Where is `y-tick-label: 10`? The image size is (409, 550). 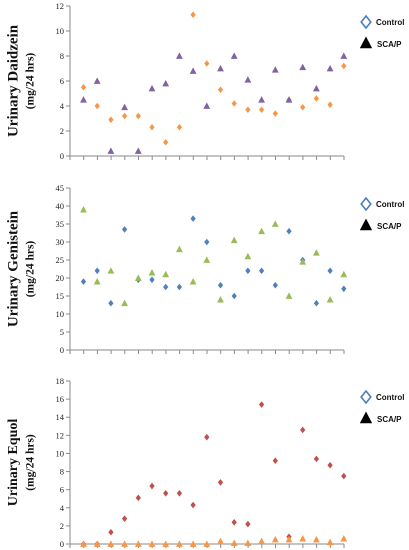 y-tick-label: 10 is located at coordinates (60, 453).